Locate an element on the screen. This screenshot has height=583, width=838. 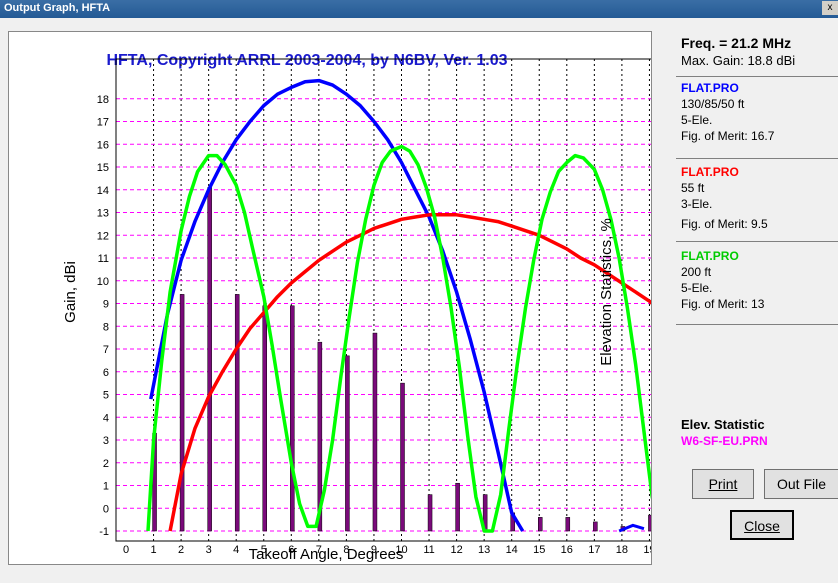
y-tick-label: 13 is located at coordinates (103, 214).